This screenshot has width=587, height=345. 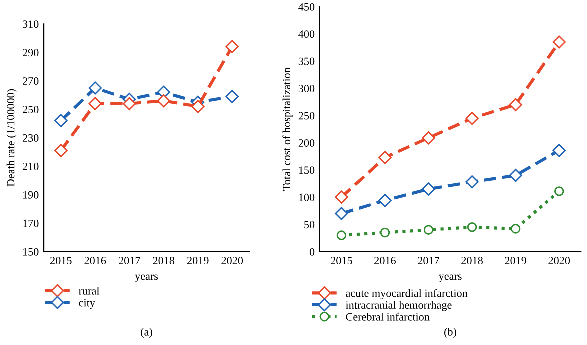 I want to click on y-tick-label: 50, so click(x=309, y=225).